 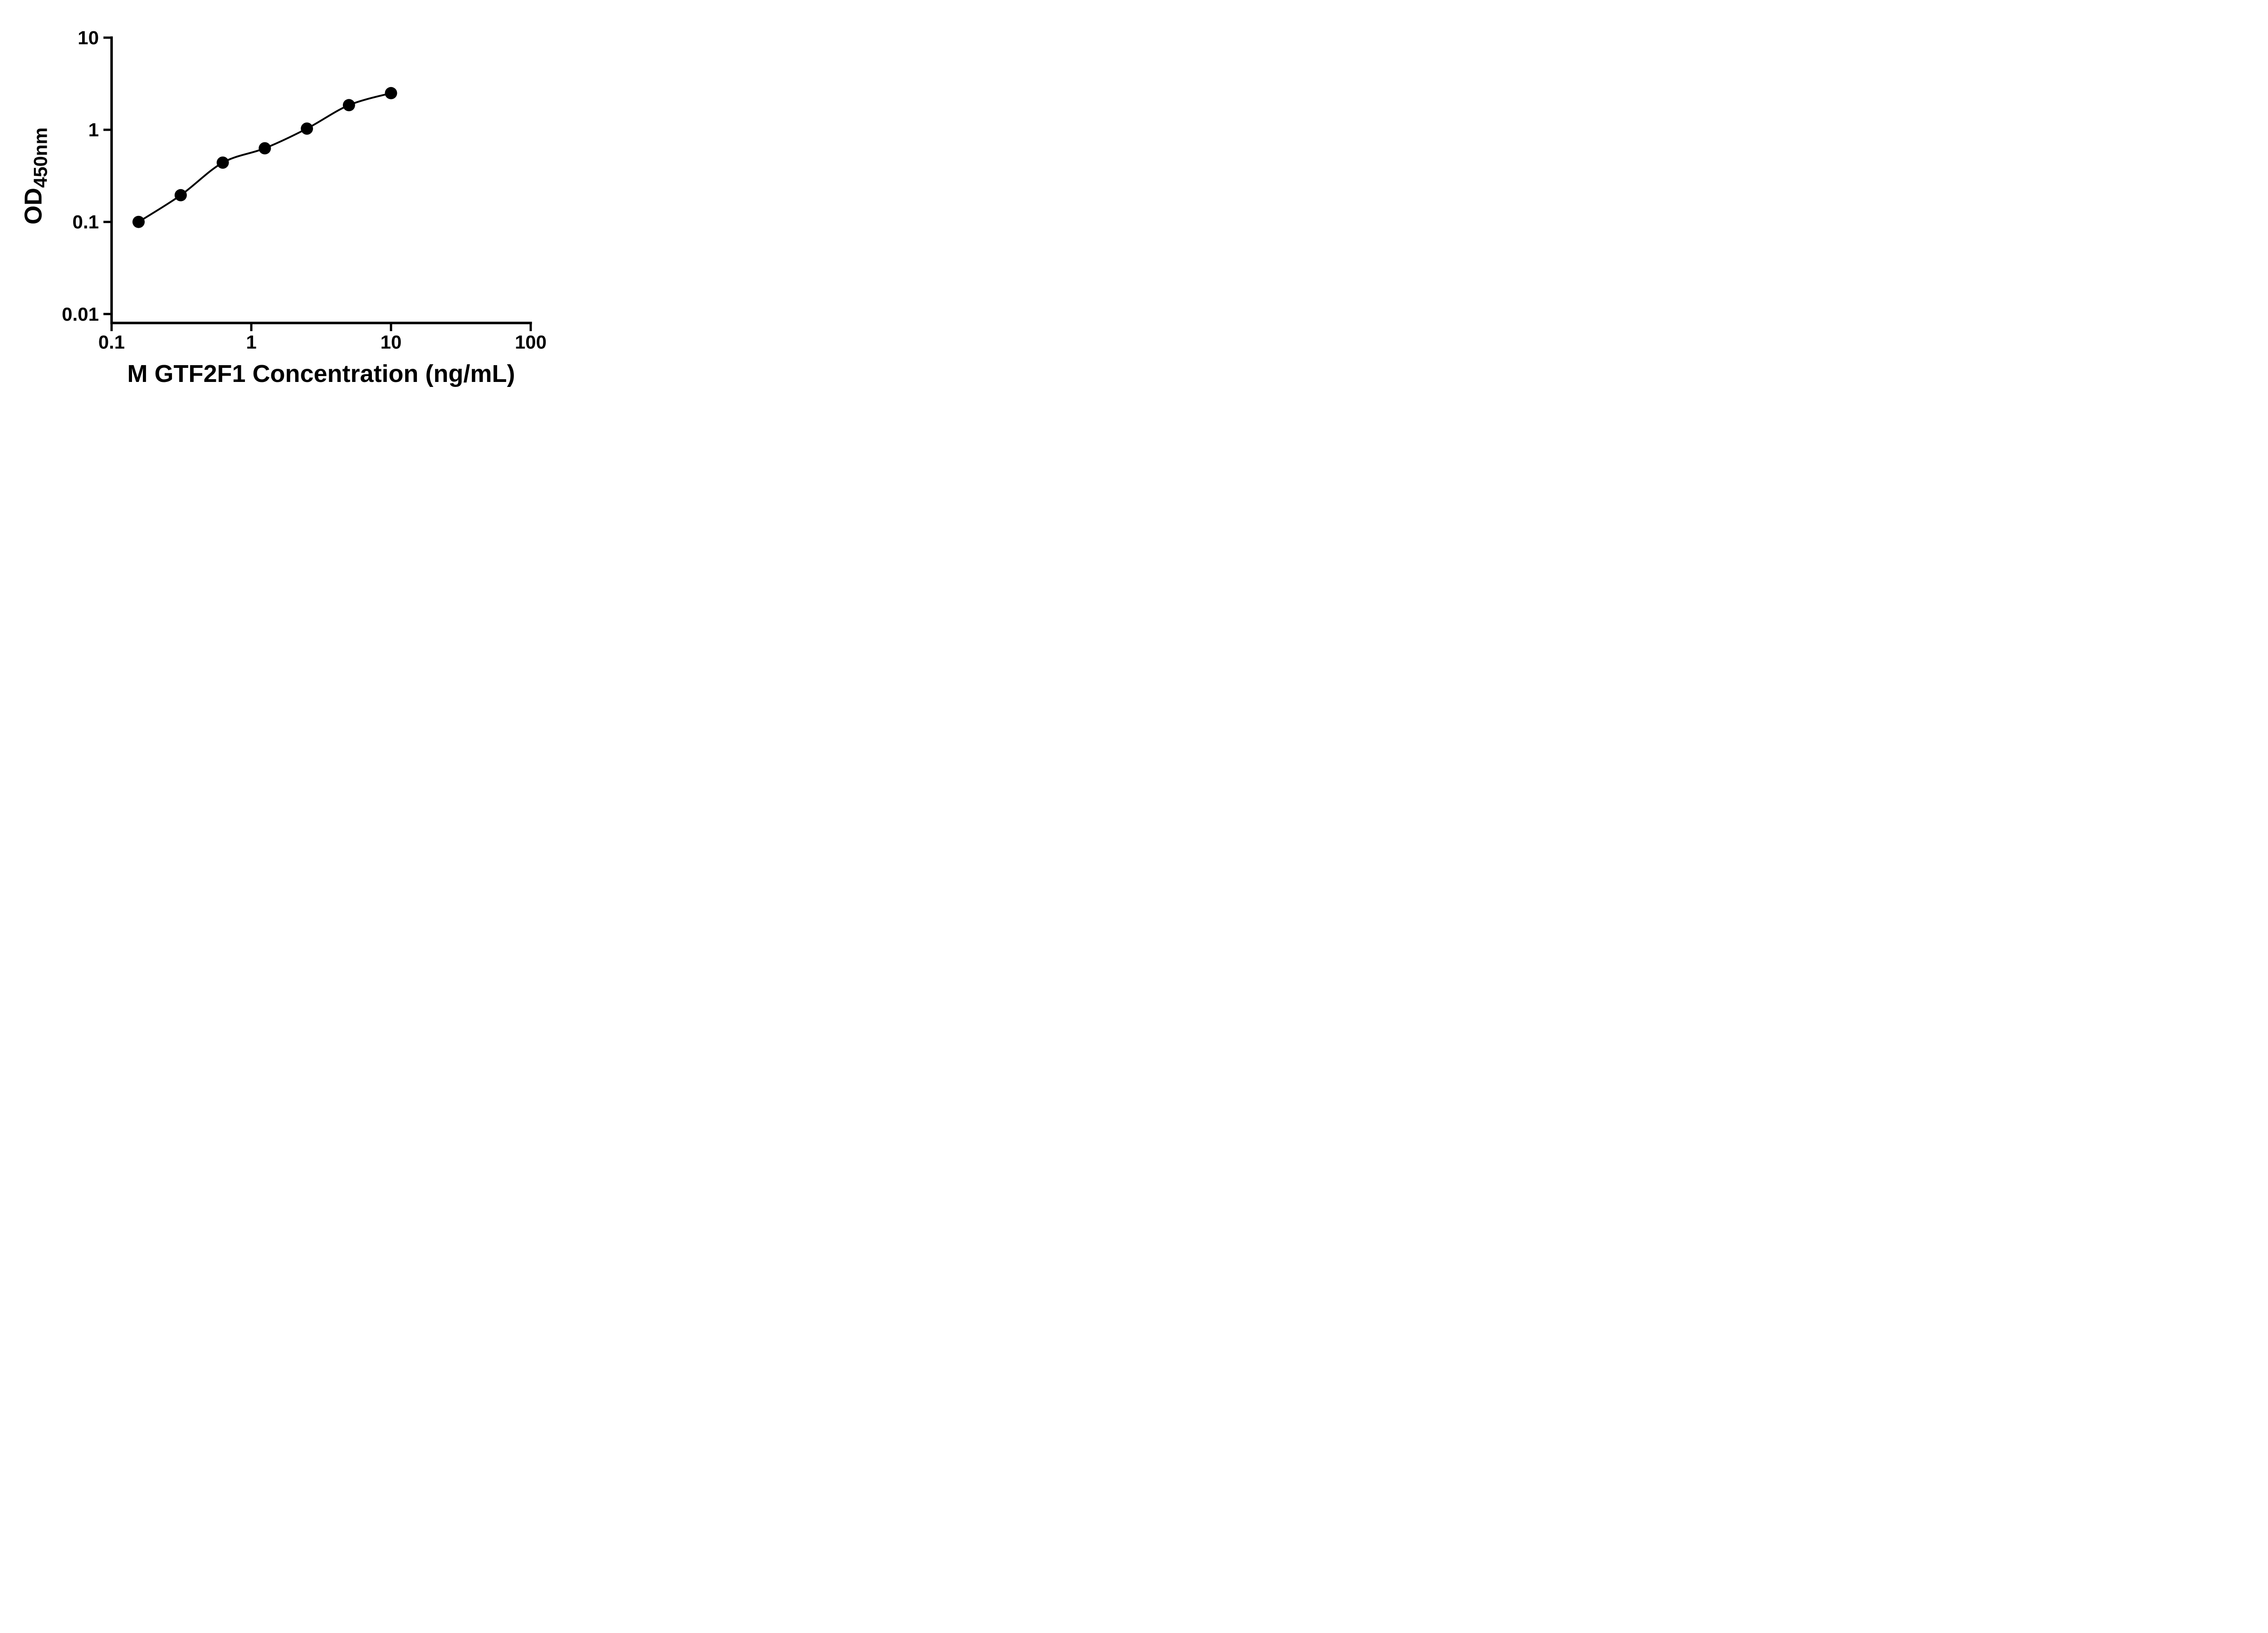 What do you see at coordinates (531, 341) in the screenshot?
I see `x-axis-tick-label: 100` at bounding box center [531, 341].